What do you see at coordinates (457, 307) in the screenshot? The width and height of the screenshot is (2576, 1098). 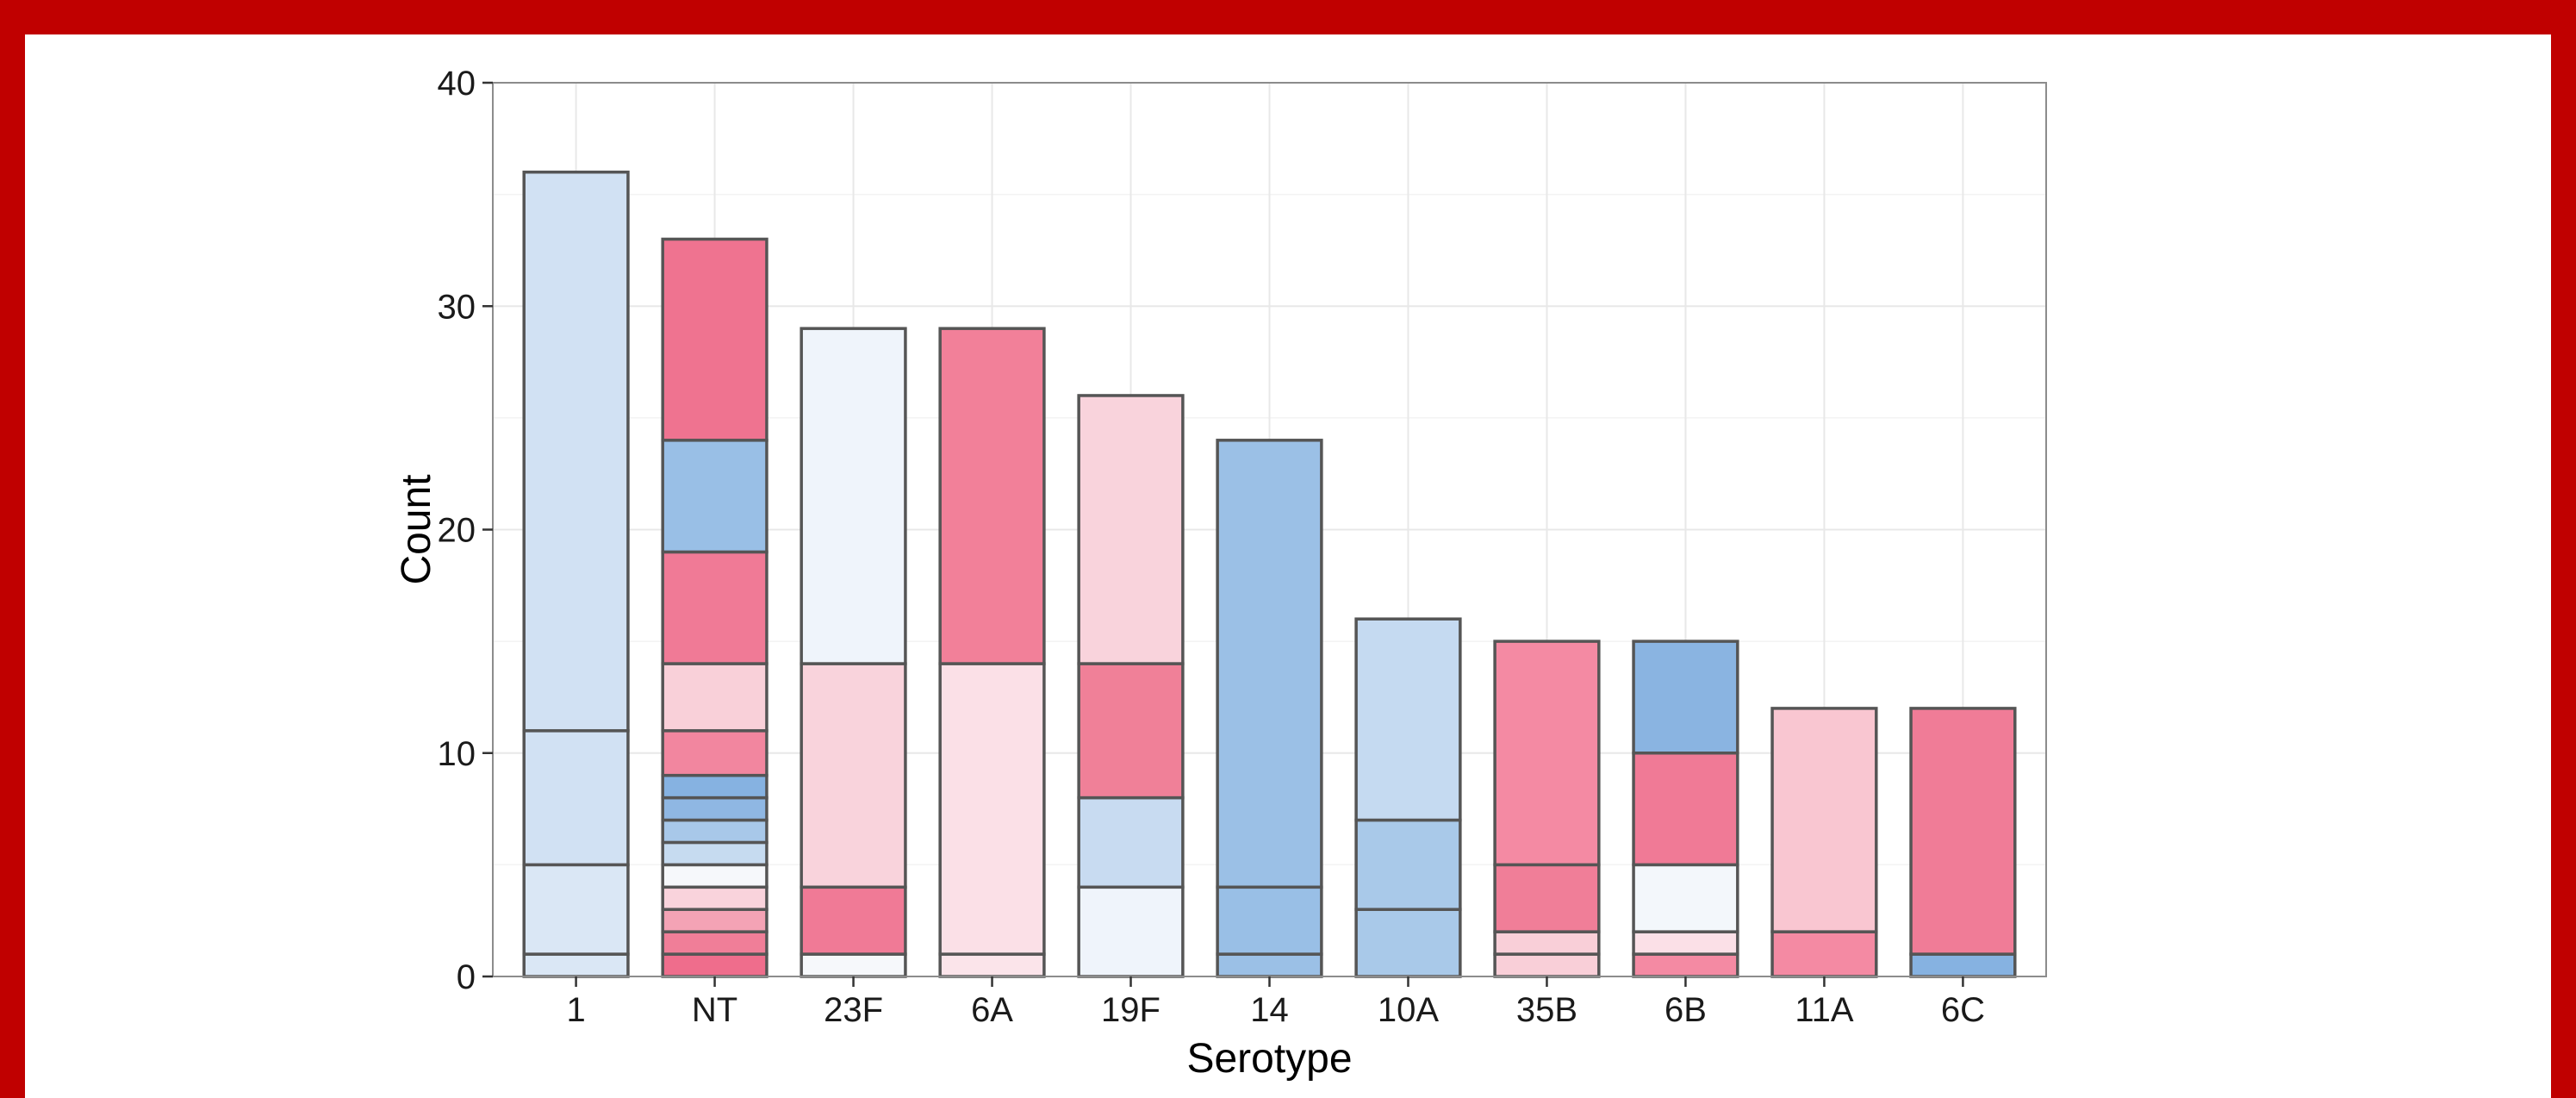 I see `y-tick-label: 30` at bounding box center [457, 307].